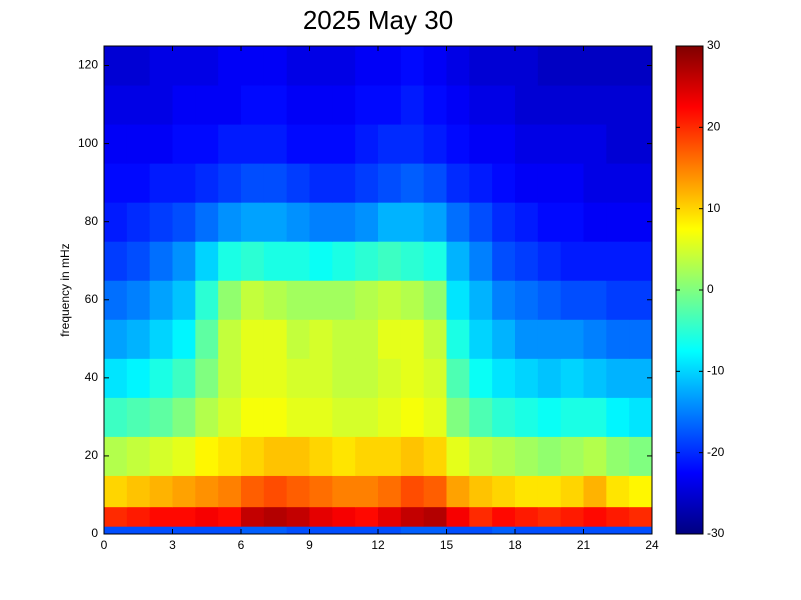  What do you see at coordinates (241, 545) in the screenshot?
I see `x-tick-label: 6` at bounding box center [241, 545].